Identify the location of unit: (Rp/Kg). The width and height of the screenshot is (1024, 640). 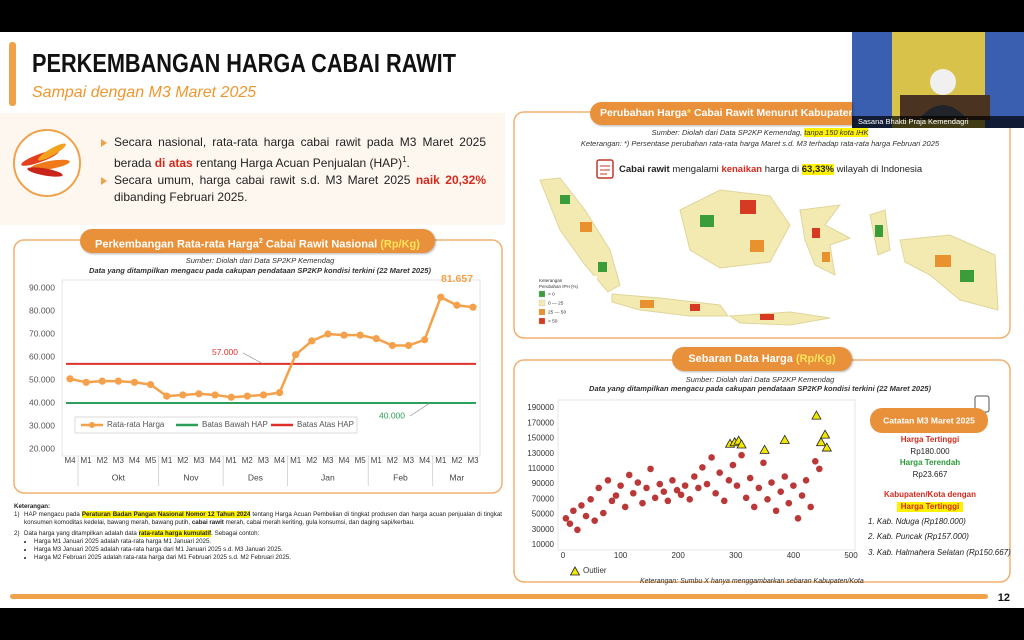
(815, 359).